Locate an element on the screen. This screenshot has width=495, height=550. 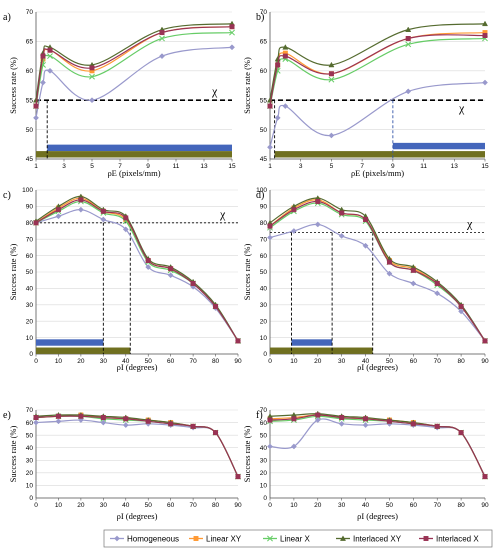
x-tick-label: 0 is located at coordinates (36, 361).